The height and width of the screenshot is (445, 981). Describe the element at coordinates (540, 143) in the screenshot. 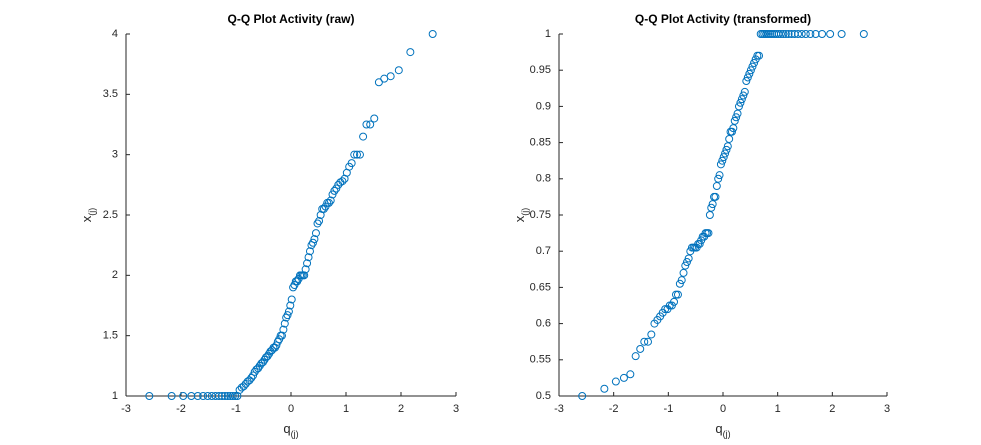

I see `y-tick-label: 0.85` at that location.